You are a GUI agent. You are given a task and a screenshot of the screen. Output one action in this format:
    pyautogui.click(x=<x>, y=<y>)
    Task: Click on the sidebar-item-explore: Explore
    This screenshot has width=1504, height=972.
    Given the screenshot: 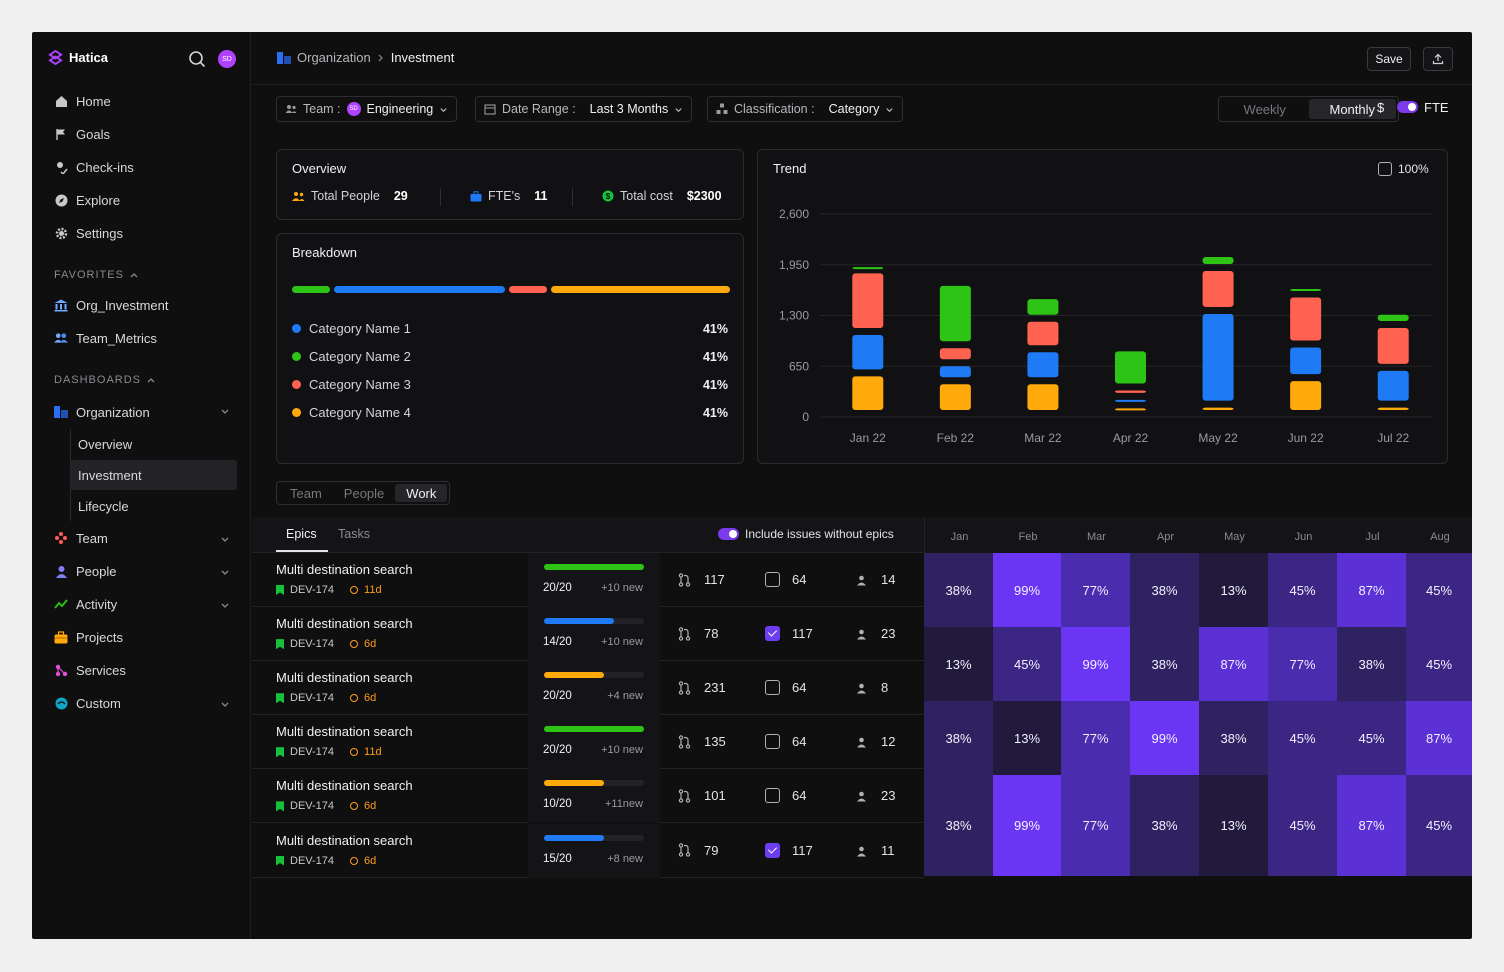 What is the action you would take?
    pyautogui.click(x=142, y=200)
    